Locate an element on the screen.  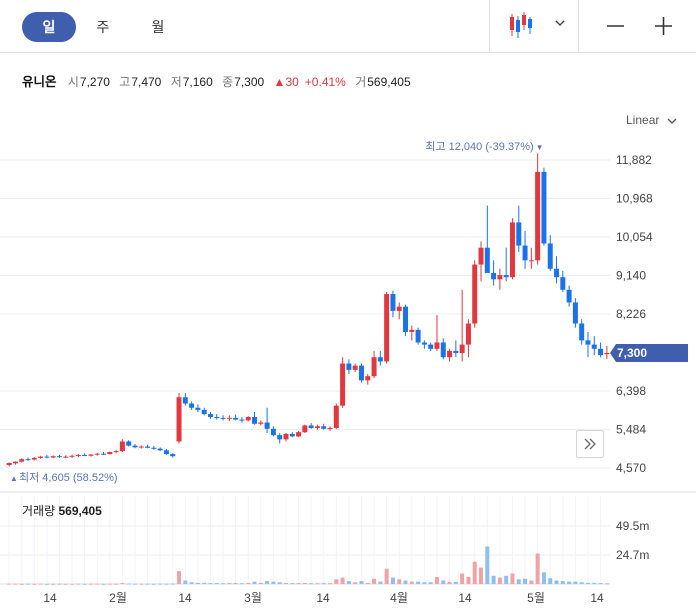
price-tick-label: 10,968 is located at coordinates (634, 199).